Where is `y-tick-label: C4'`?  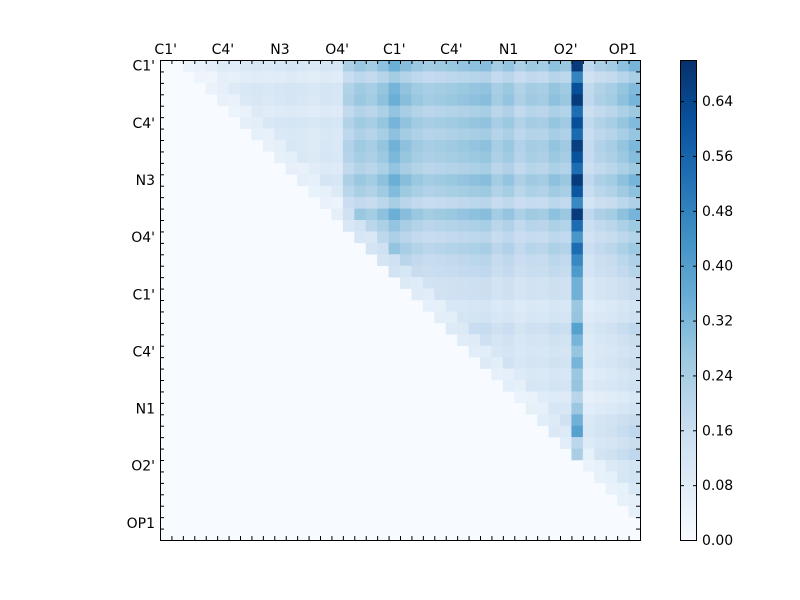 y-tick-label: C4' is located at coordinates (143, 352).